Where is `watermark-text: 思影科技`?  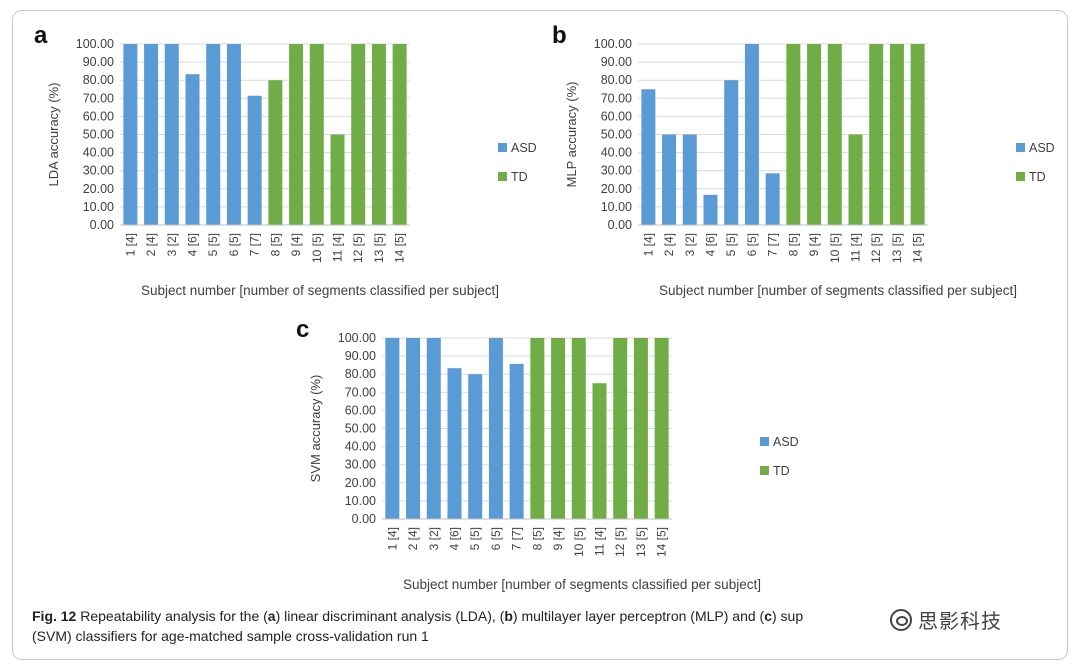 watermark-text: 思影科技 is located at coordinates (960, 622).